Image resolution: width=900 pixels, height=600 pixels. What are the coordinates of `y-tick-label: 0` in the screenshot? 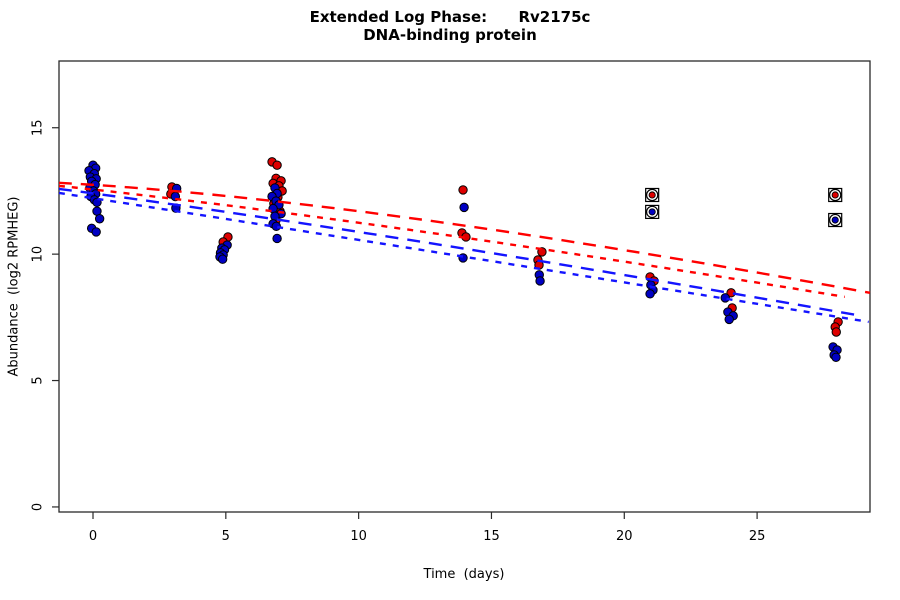 It's located at (38, 507).